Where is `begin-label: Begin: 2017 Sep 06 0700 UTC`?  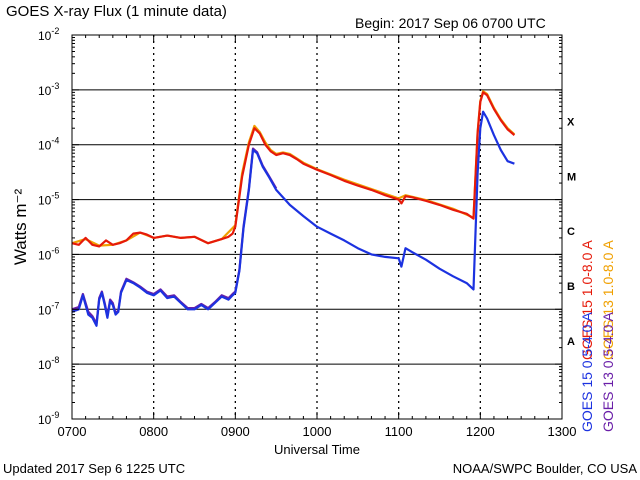 begin-label: Begin: 2017 Sep 06 0700 UTC is located at coordinates (450, 23).